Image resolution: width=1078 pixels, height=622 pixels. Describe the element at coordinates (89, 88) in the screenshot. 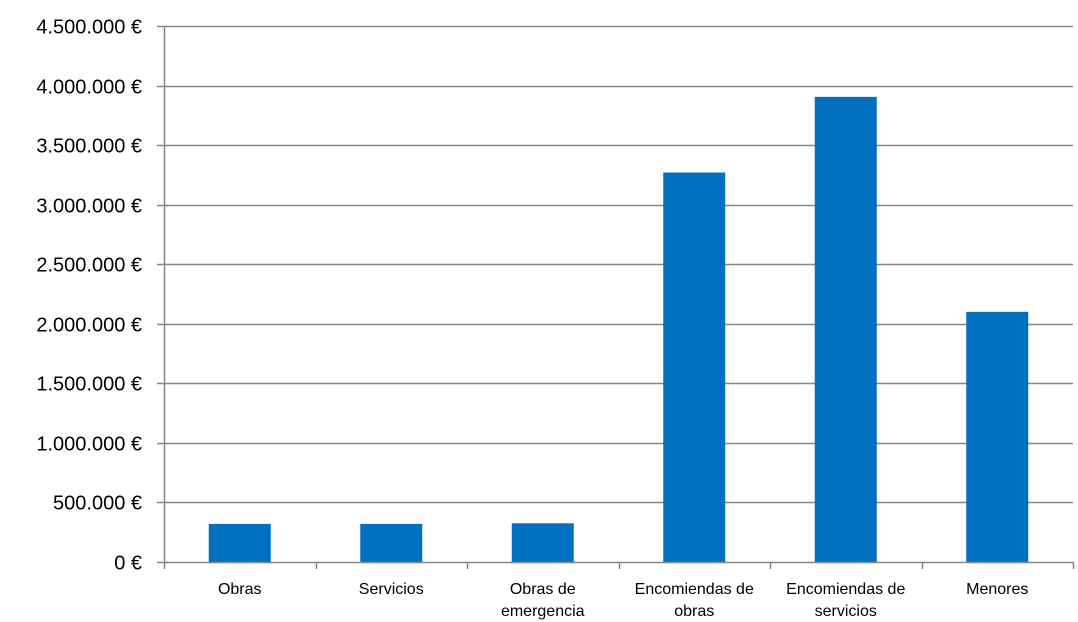

I see `y-tick-label: 4.000.000 €` at that location.